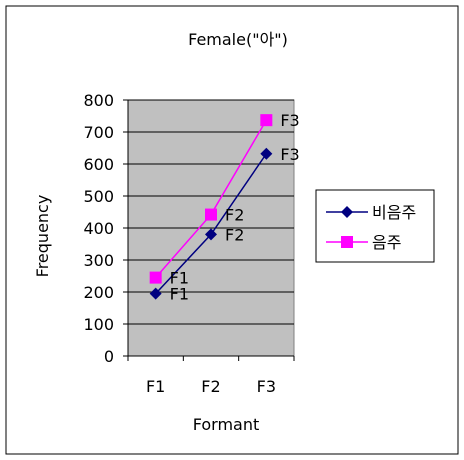 The width and height of the screenshot is (464, 460). I want to click on y-tick-label: 0, so click(109, 356).